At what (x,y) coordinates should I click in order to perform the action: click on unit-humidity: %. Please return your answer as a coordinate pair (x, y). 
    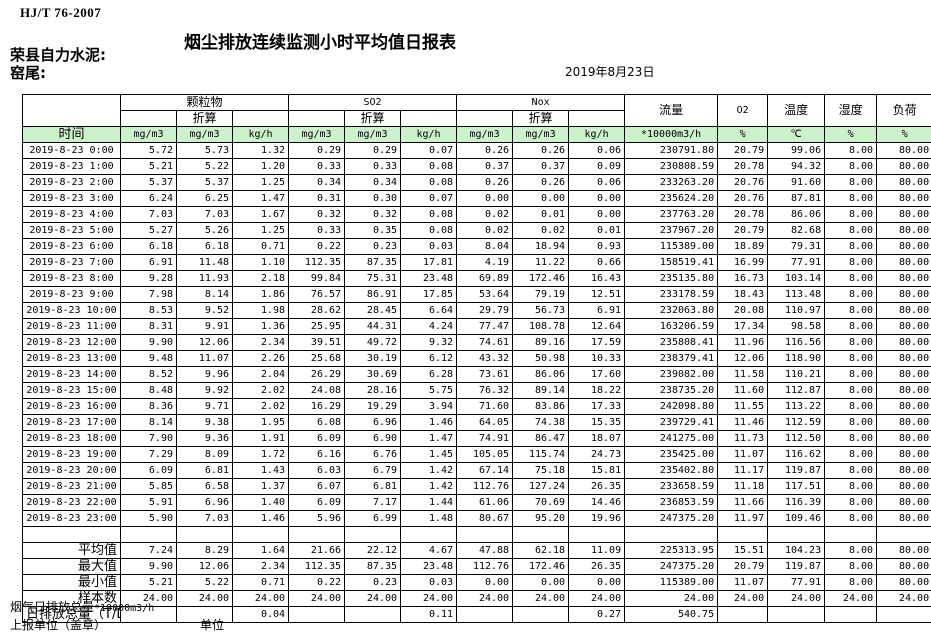
    Looking at the image, I should click on (851, 134).